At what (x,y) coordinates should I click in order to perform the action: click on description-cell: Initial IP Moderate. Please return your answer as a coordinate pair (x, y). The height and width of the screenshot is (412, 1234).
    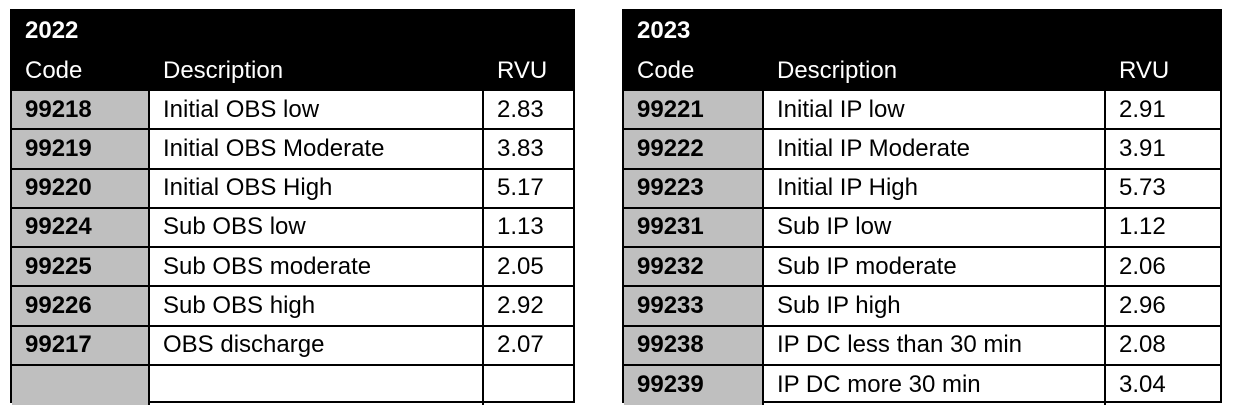
    Looking at the image, I should click on (935, 150).